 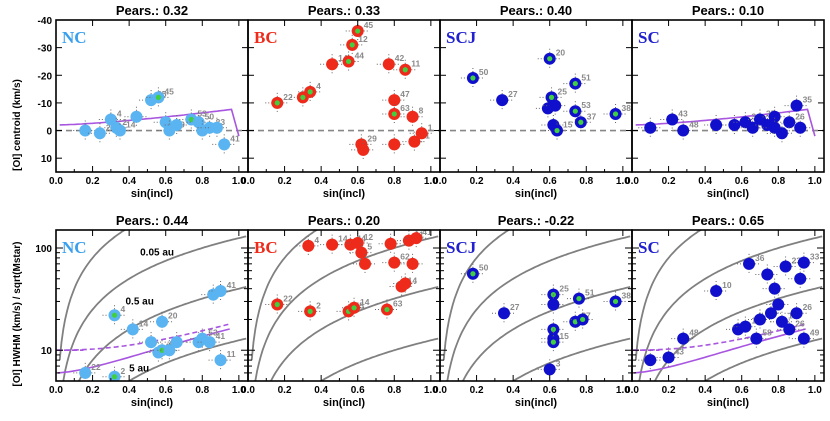 What do you see at coordinates (461, 37) in the screenshot?
I see `component-tag: SCJ` at bounding box center [461, 37].